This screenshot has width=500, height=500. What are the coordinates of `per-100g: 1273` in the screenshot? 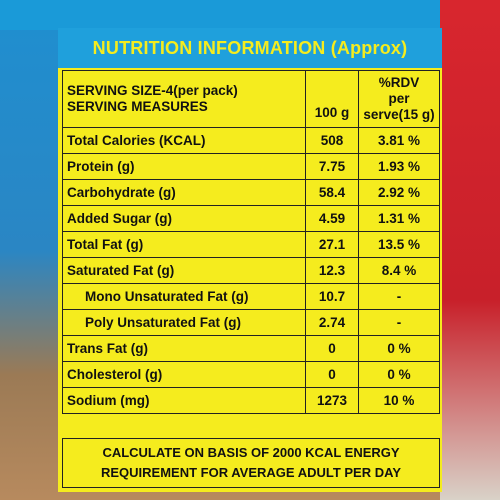 It's located at (332, 400).